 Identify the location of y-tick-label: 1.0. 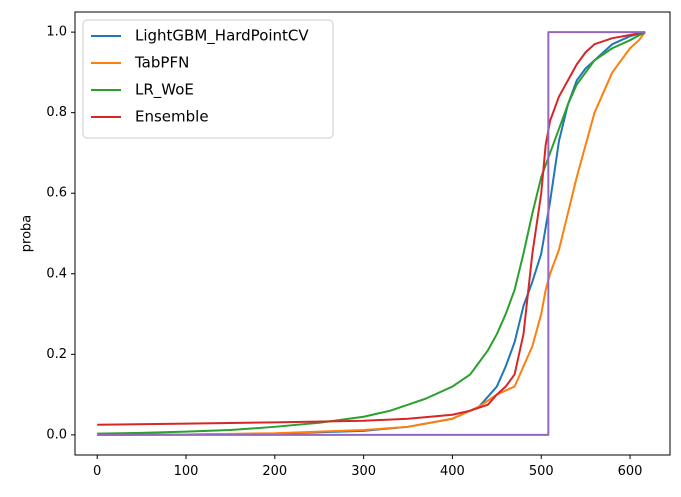
(56, 32).